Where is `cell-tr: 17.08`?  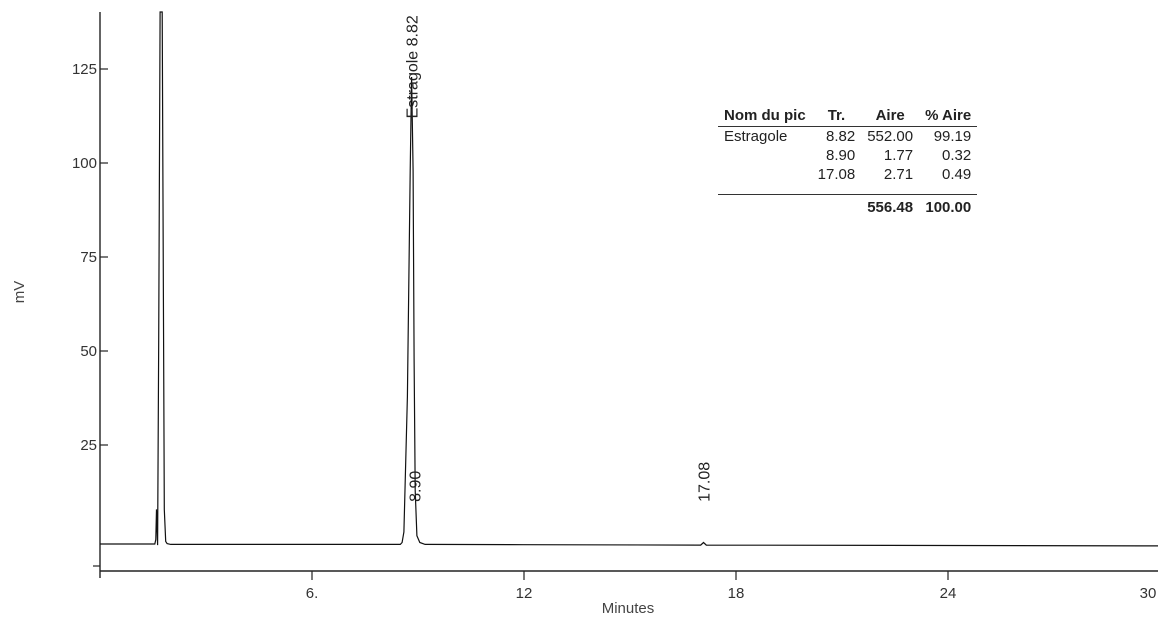 cell-tr: 17.08 is located at coordinates (836, 174).